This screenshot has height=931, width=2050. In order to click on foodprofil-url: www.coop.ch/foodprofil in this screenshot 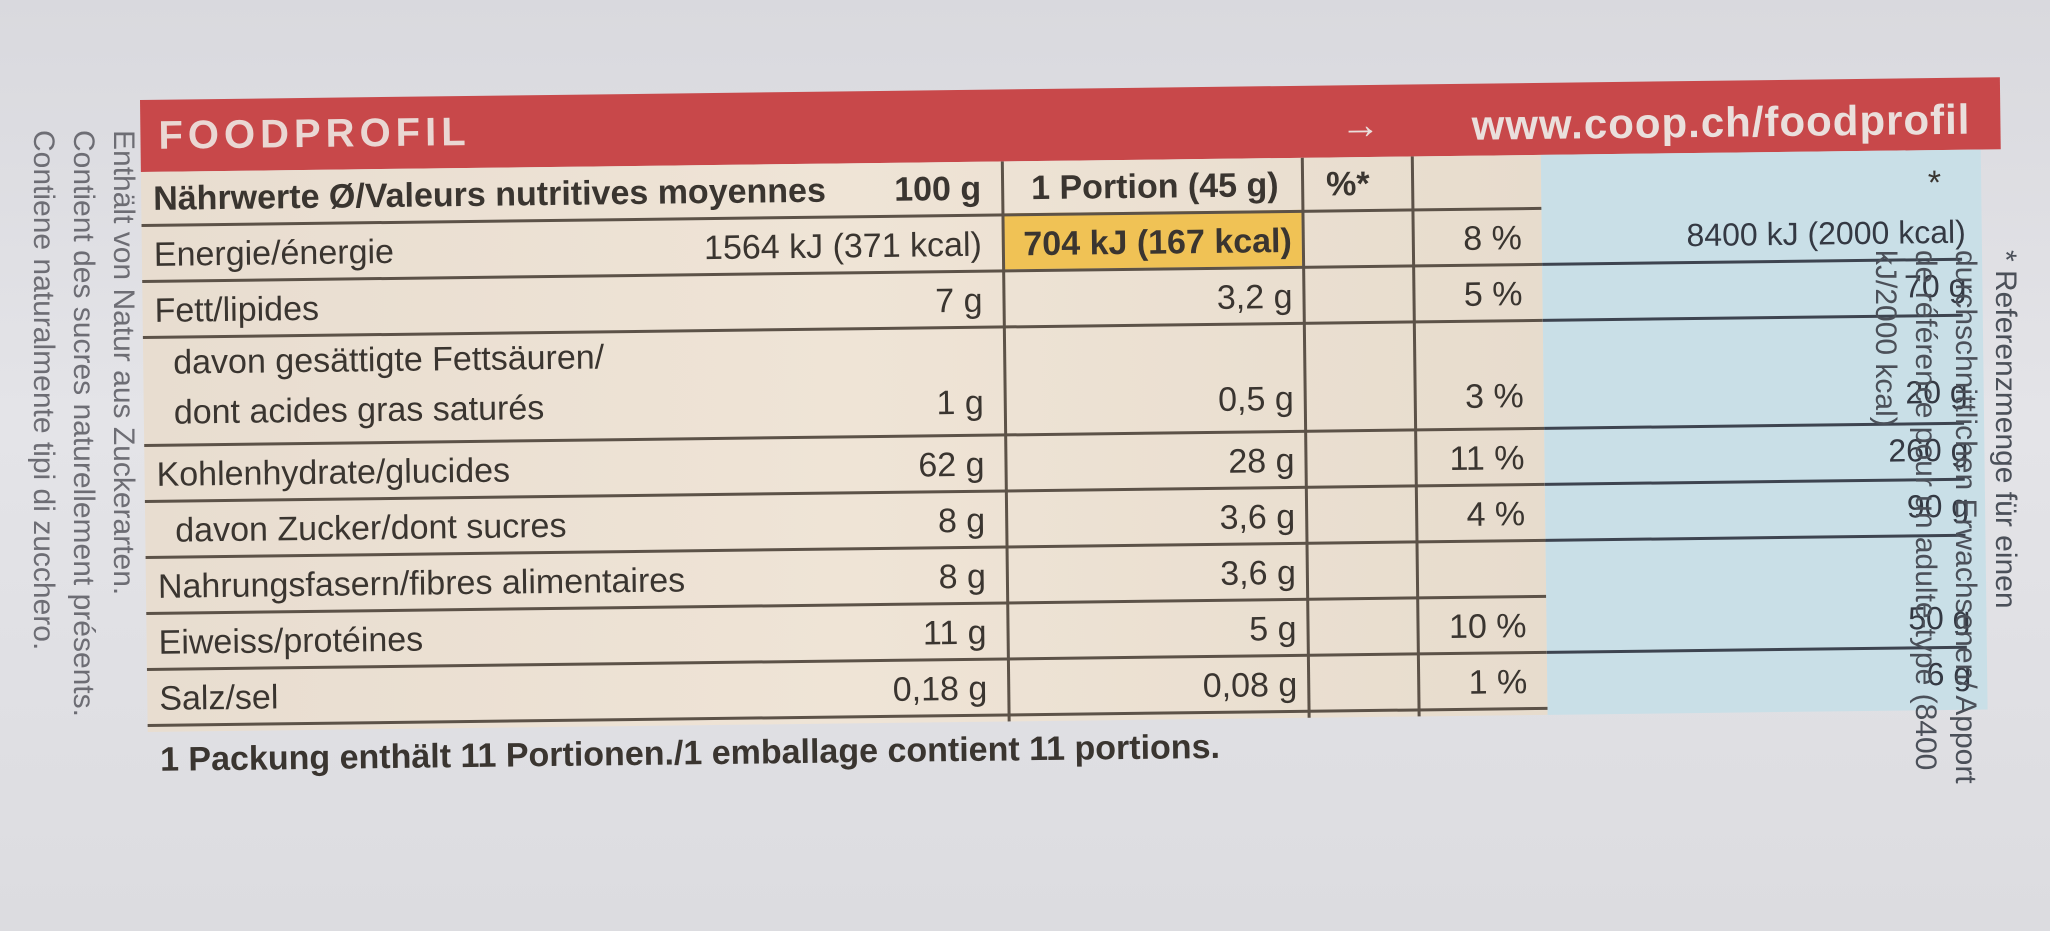, I will do `click(1721, 122)`.